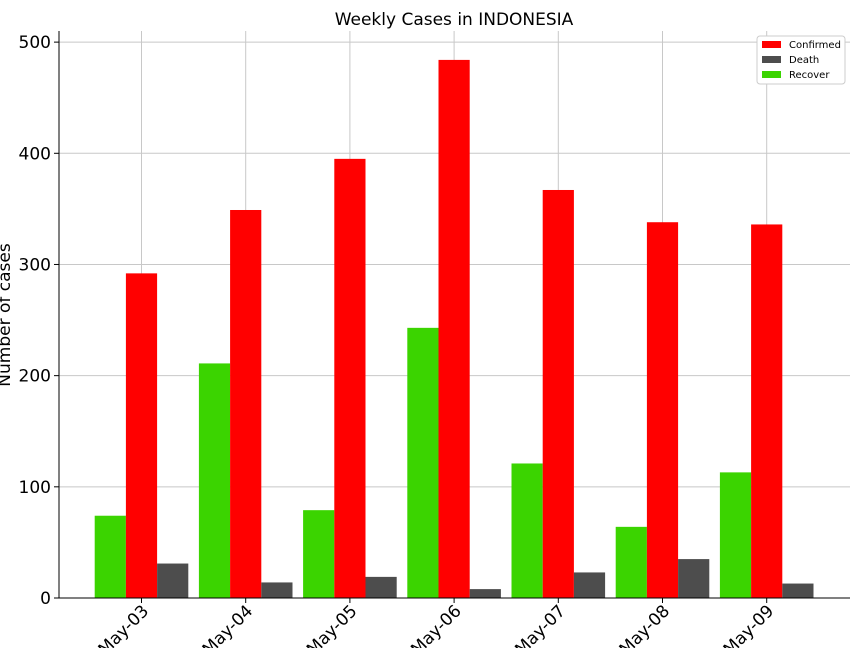 This screenshot has height=648, width=864. Describe the element at coordinates (124, 624) in the screenshot. I see `x-tick-label: May-03` at that location.